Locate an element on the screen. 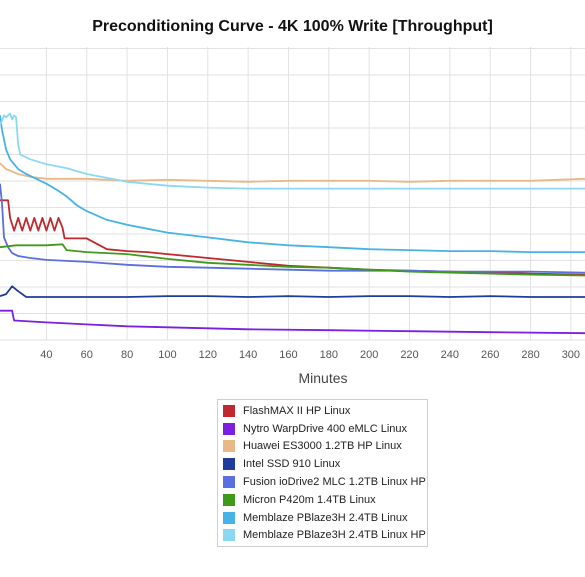 Image resolution: width=585 pixels, height=577 pixels. x-tick-label: 80 is located at coordinates (127, 355).